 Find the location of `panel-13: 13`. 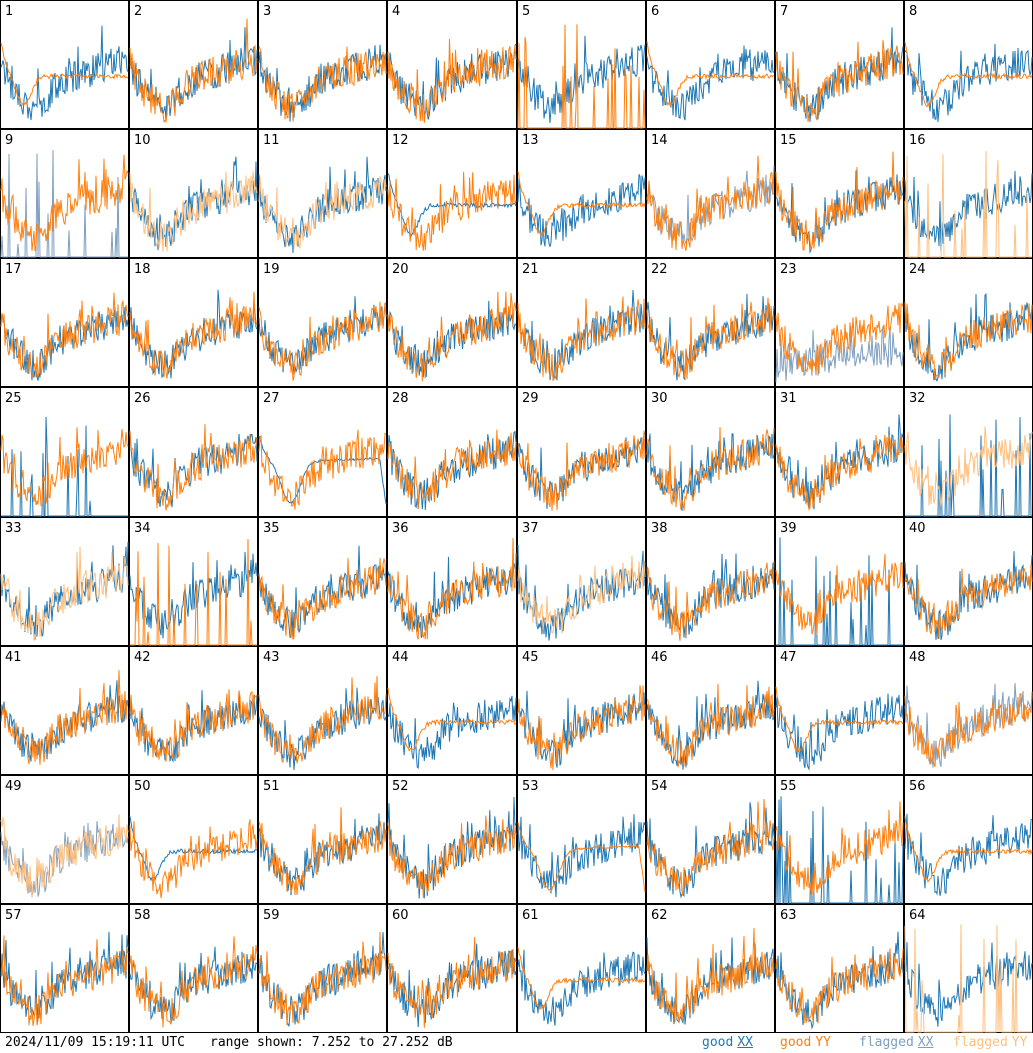

panel-13: 13 is located at coordinates (581, 193).